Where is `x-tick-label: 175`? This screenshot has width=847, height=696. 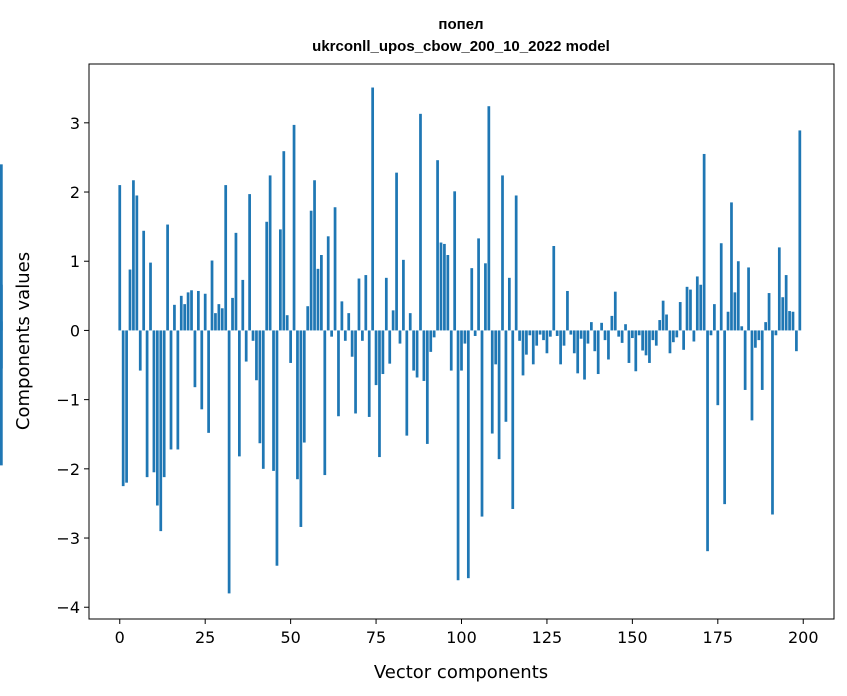 x-tick-label: 175 is located at coordinates (718, 637).